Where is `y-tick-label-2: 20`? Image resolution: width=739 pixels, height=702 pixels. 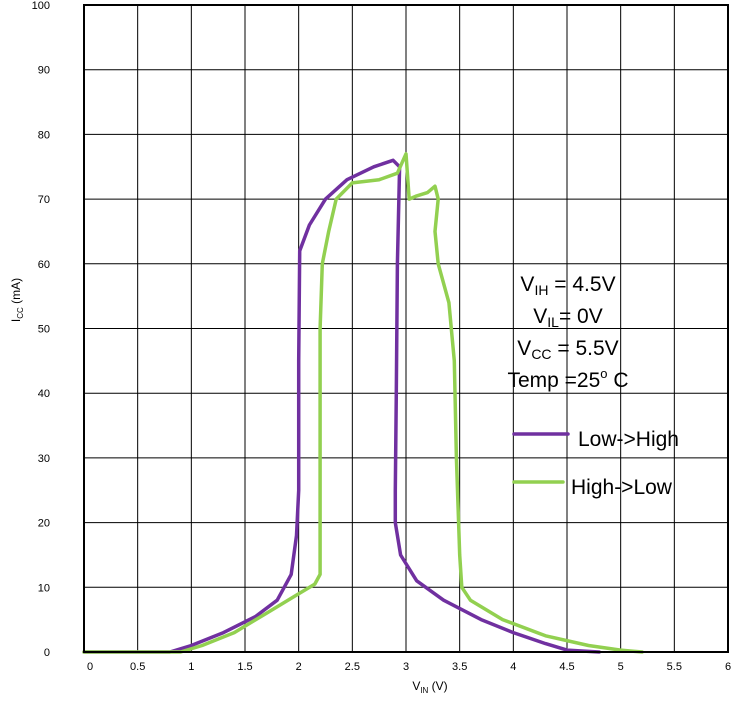
y-tick-label-2: 20 is located at coordinates (44, 524).